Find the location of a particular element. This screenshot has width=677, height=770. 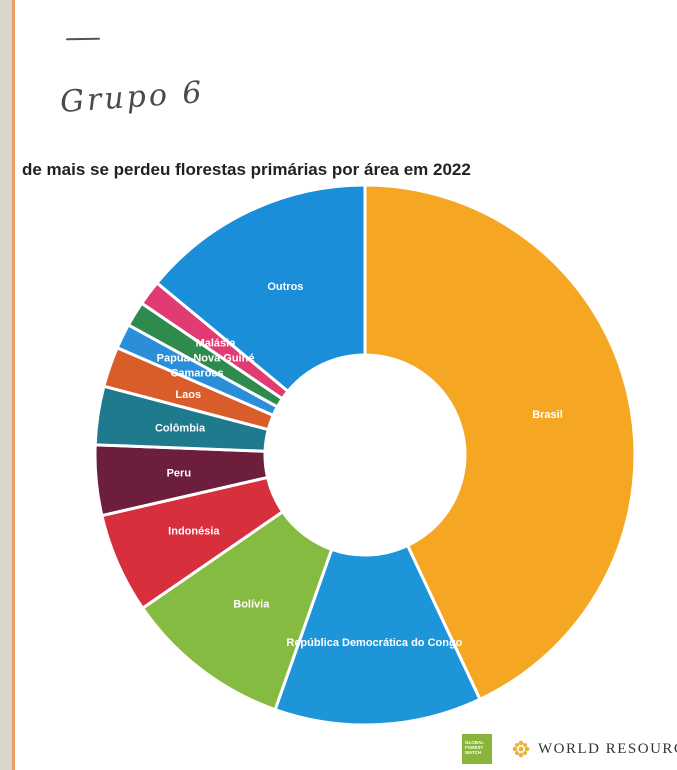

gfw-logo-line-1: GLOBAL is located at coordinates (474, 742).